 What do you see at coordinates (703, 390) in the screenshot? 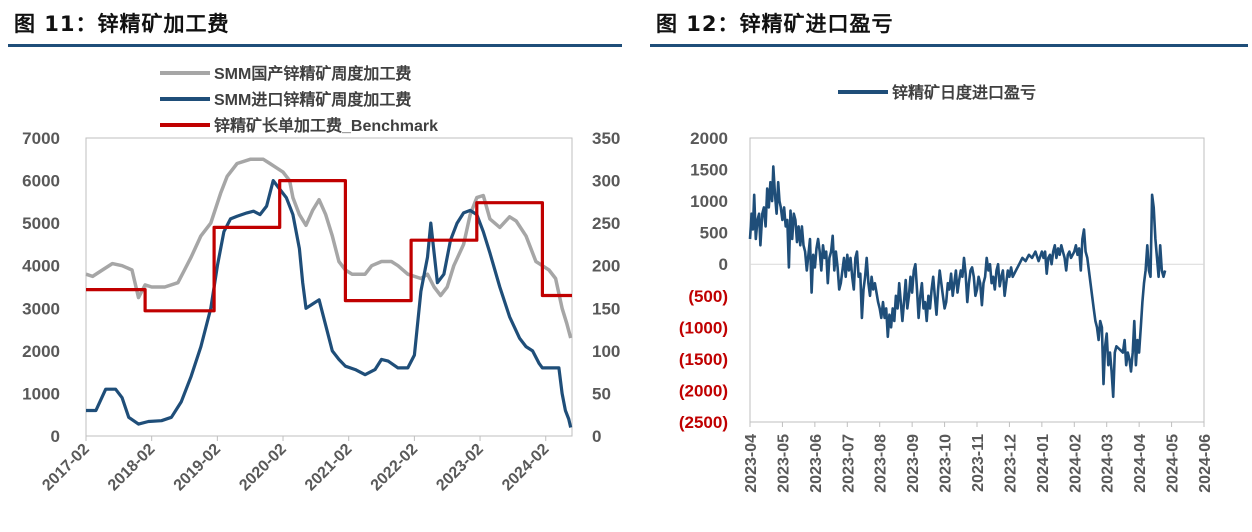
I see `y-tick-label: (2000)` at bounding box center [703, 390].